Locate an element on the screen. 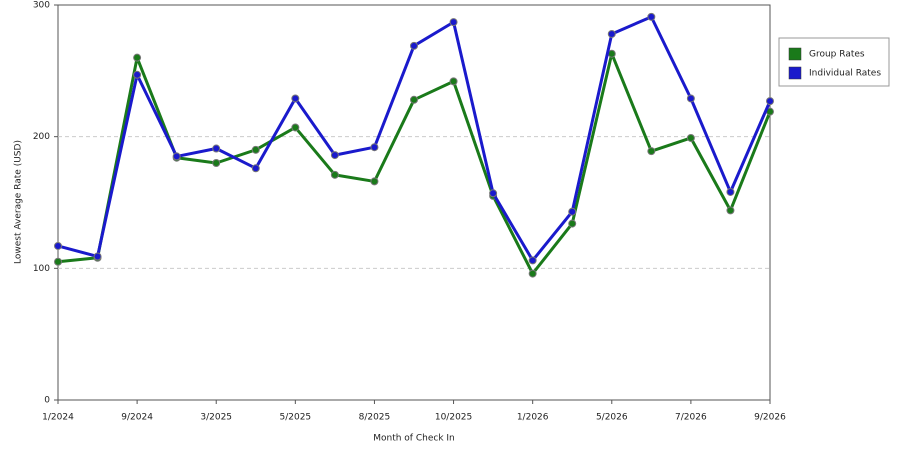 This screenshot has width=900, height=454. legend-label: Individual Rates is located at coordinates (845, 74).